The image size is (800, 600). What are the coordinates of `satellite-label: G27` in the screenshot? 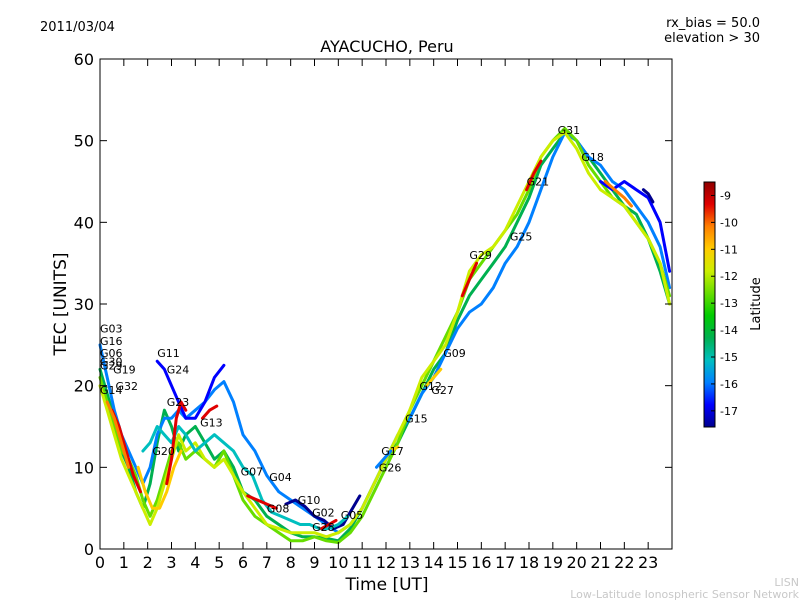 It's located at (442, 390).